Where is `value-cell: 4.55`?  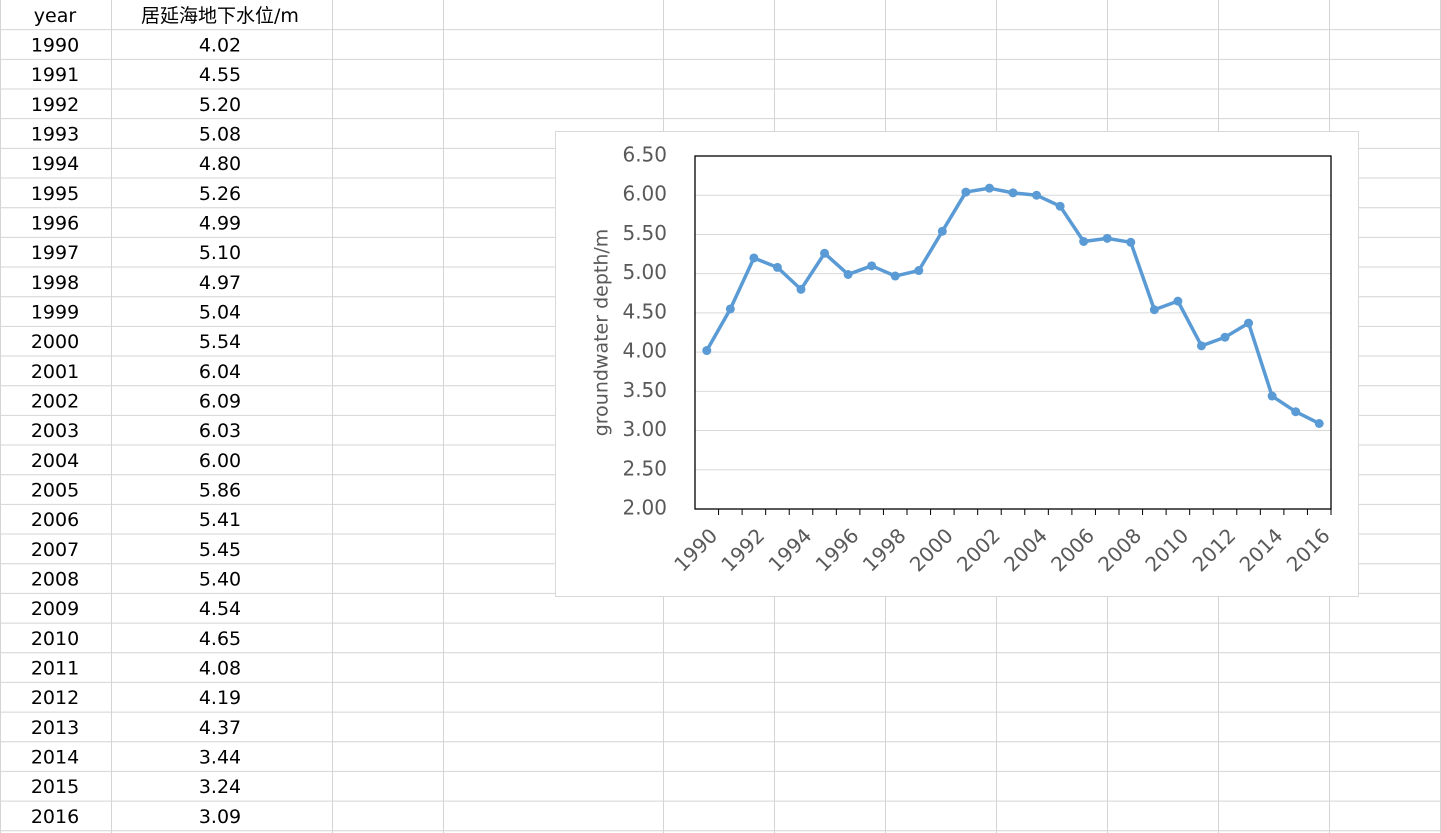 value-cell: 4.55 is located at coordinates (220, 75).